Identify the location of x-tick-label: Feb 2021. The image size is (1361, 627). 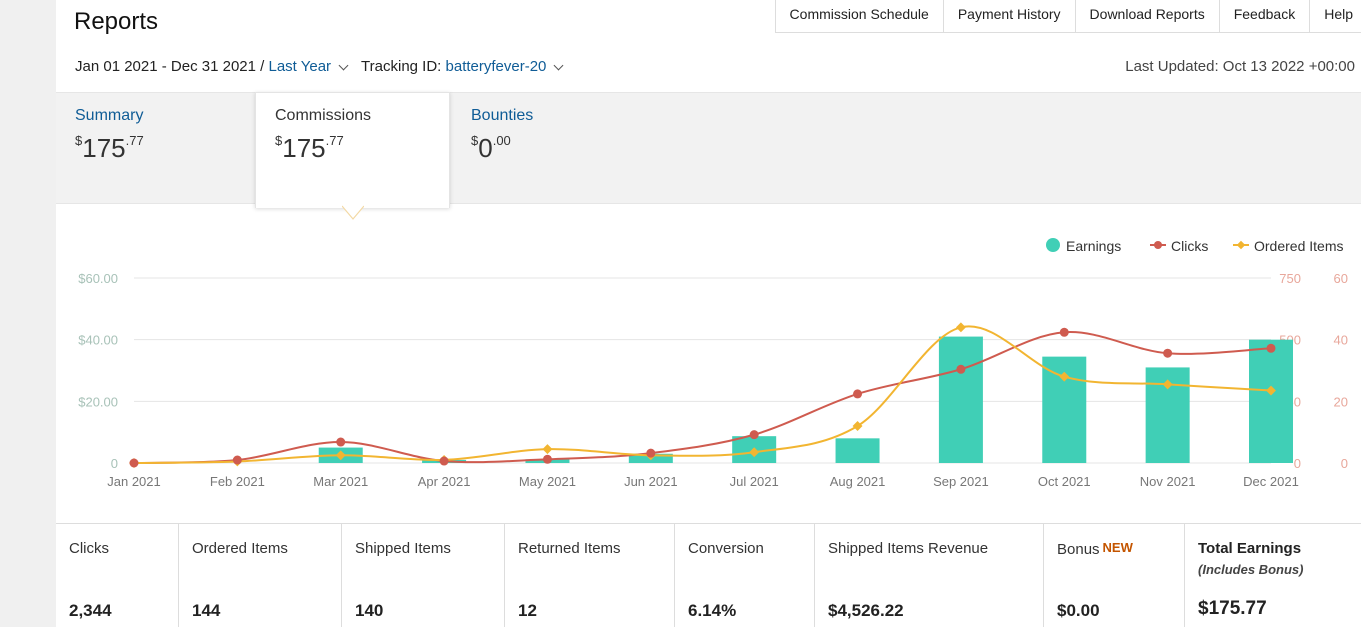
(237, 481).